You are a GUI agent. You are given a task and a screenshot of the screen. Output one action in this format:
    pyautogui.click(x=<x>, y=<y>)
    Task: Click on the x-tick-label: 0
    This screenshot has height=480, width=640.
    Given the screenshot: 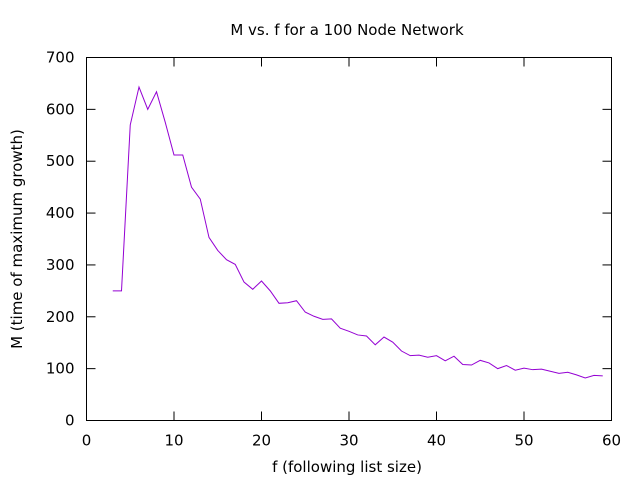 What is the action you would take?
    pyautogui.click(x=87, y=441)
    